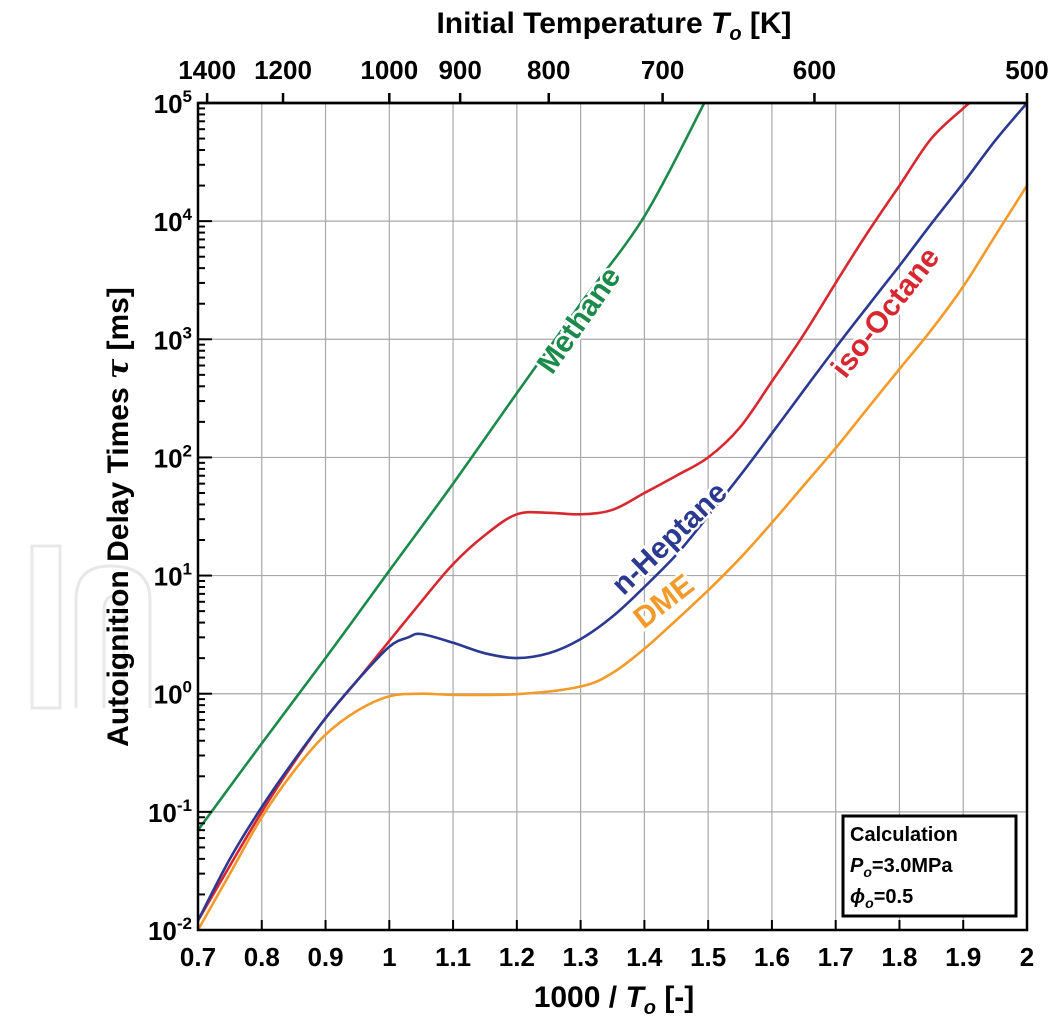 This screenshot has width=1057, height=1016. I want to click on top-tick-label: 800, so click(548, 70).